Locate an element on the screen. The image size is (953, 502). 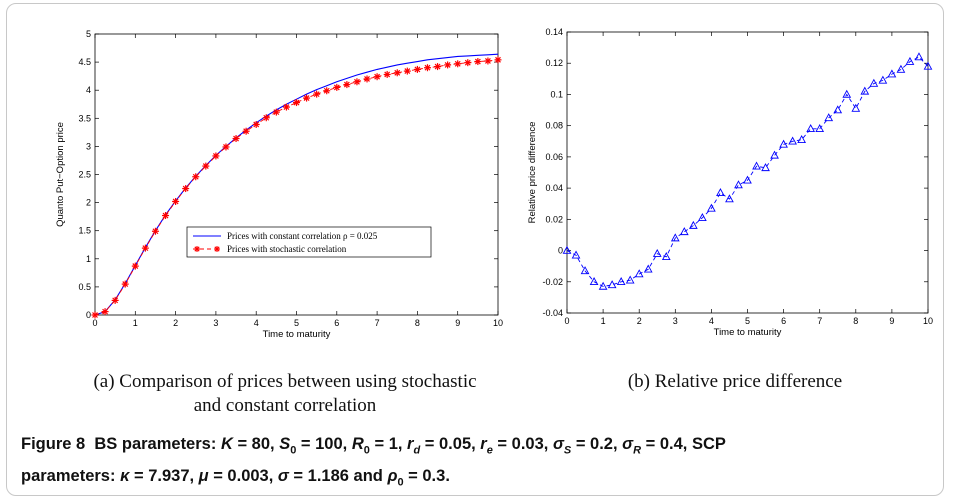
y-tick-label: 3.5 is located at coordinates (84, 118).